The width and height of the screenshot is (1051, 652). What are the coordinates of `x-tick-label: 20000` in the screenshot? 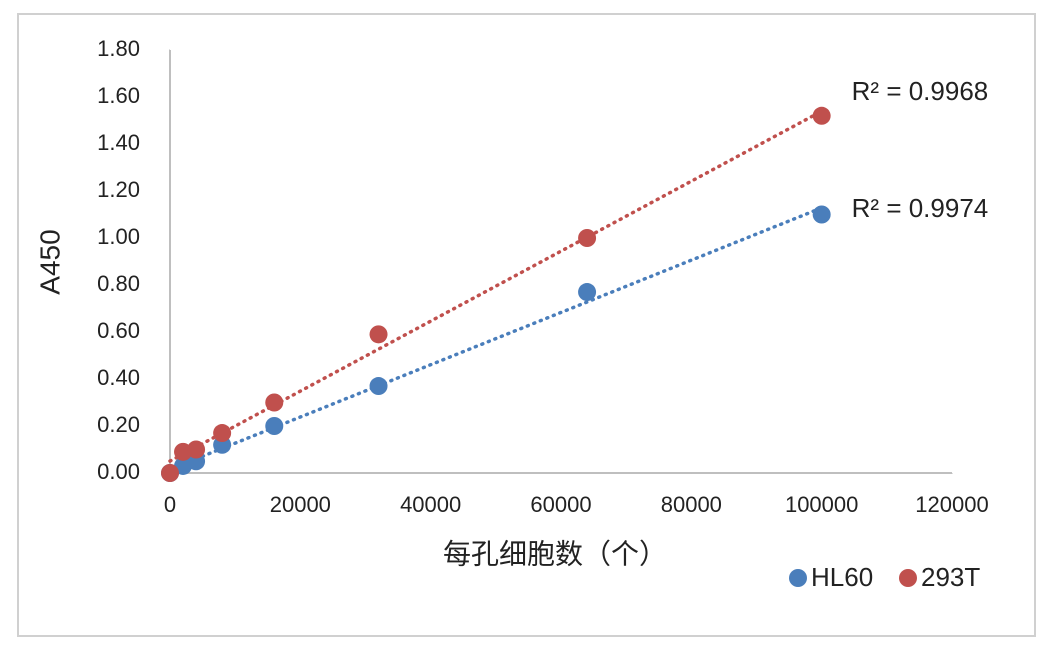 It's located at (300, 504).